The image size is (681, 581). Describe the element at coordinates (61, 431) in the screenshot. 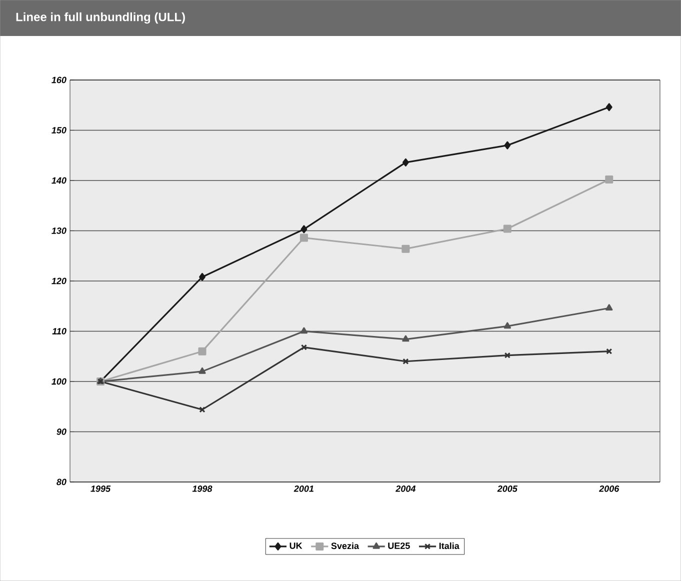

I see `y-tick-label: 90` at that location.